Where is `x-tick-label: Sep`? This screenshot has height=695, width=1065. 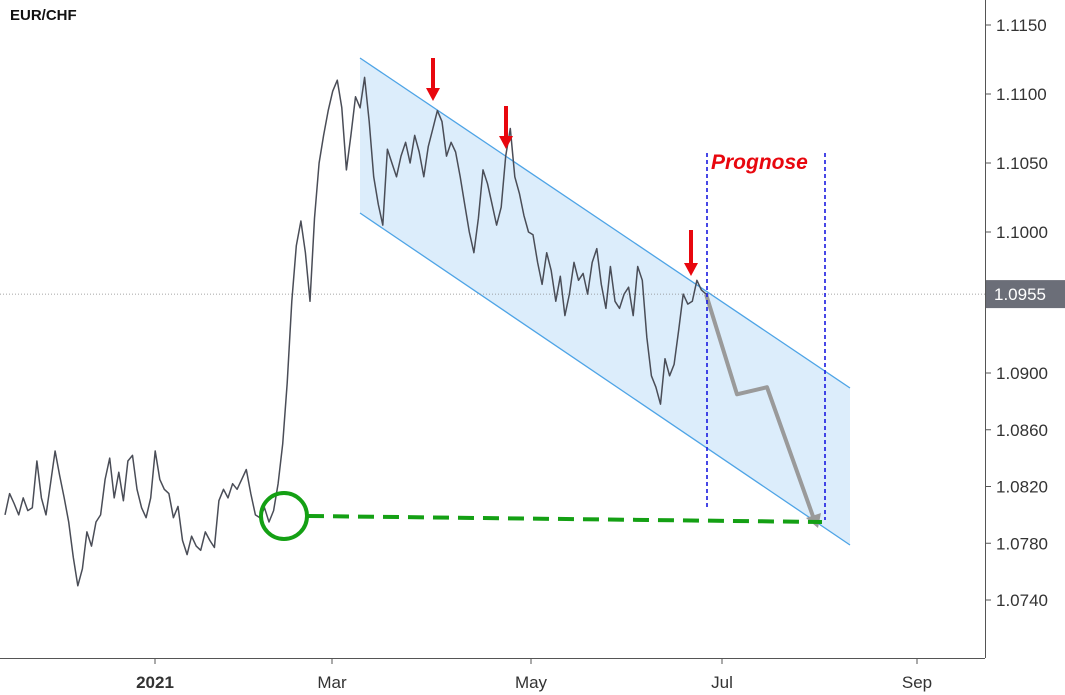 x-tick-label: Sep is located at coordinates (917, 682).